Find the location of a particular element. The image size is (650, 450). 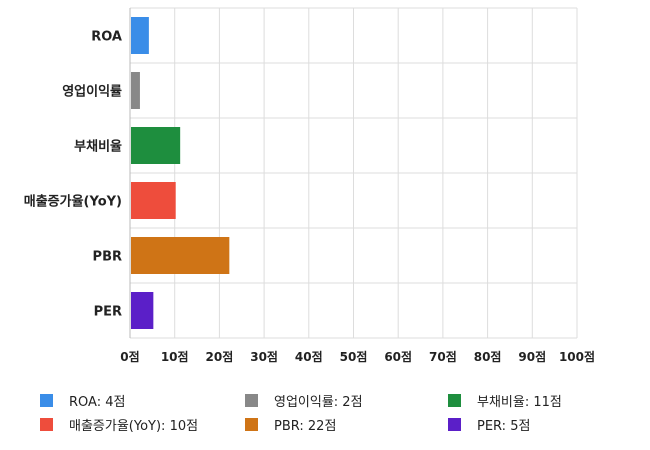

legend-item: PBR: 22점 is located at coordinates (290, 424).